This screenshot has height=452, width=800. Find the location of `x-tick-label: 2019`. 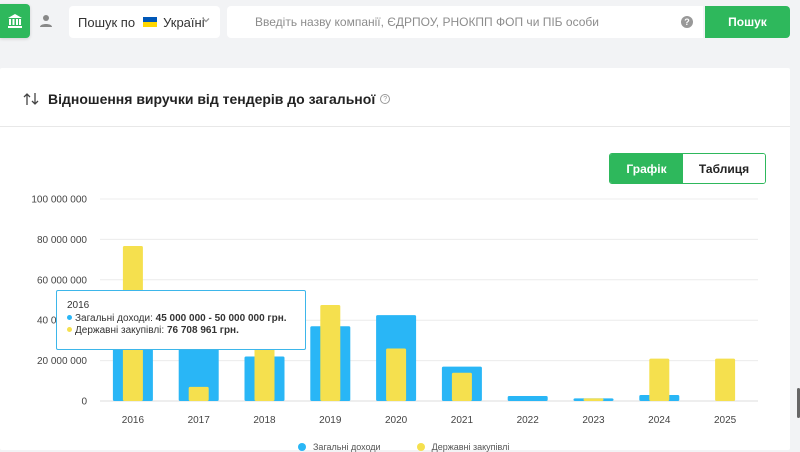

x-tick-label: 2019 is located at coordinates (330, 420).